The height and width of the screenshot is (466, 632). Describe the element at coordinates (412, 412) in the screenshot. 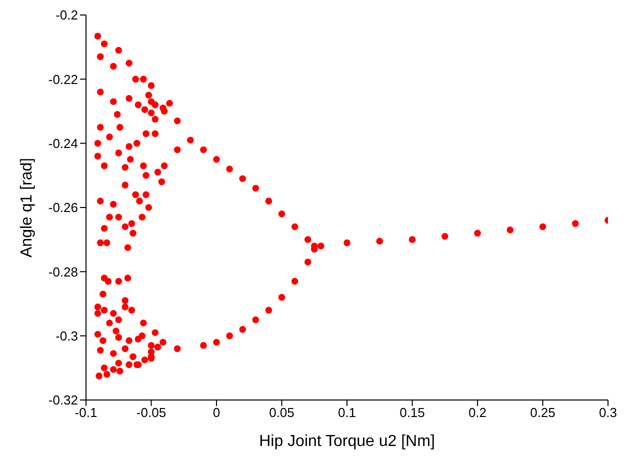

I see `x-tick-label: 0.15` at that location.